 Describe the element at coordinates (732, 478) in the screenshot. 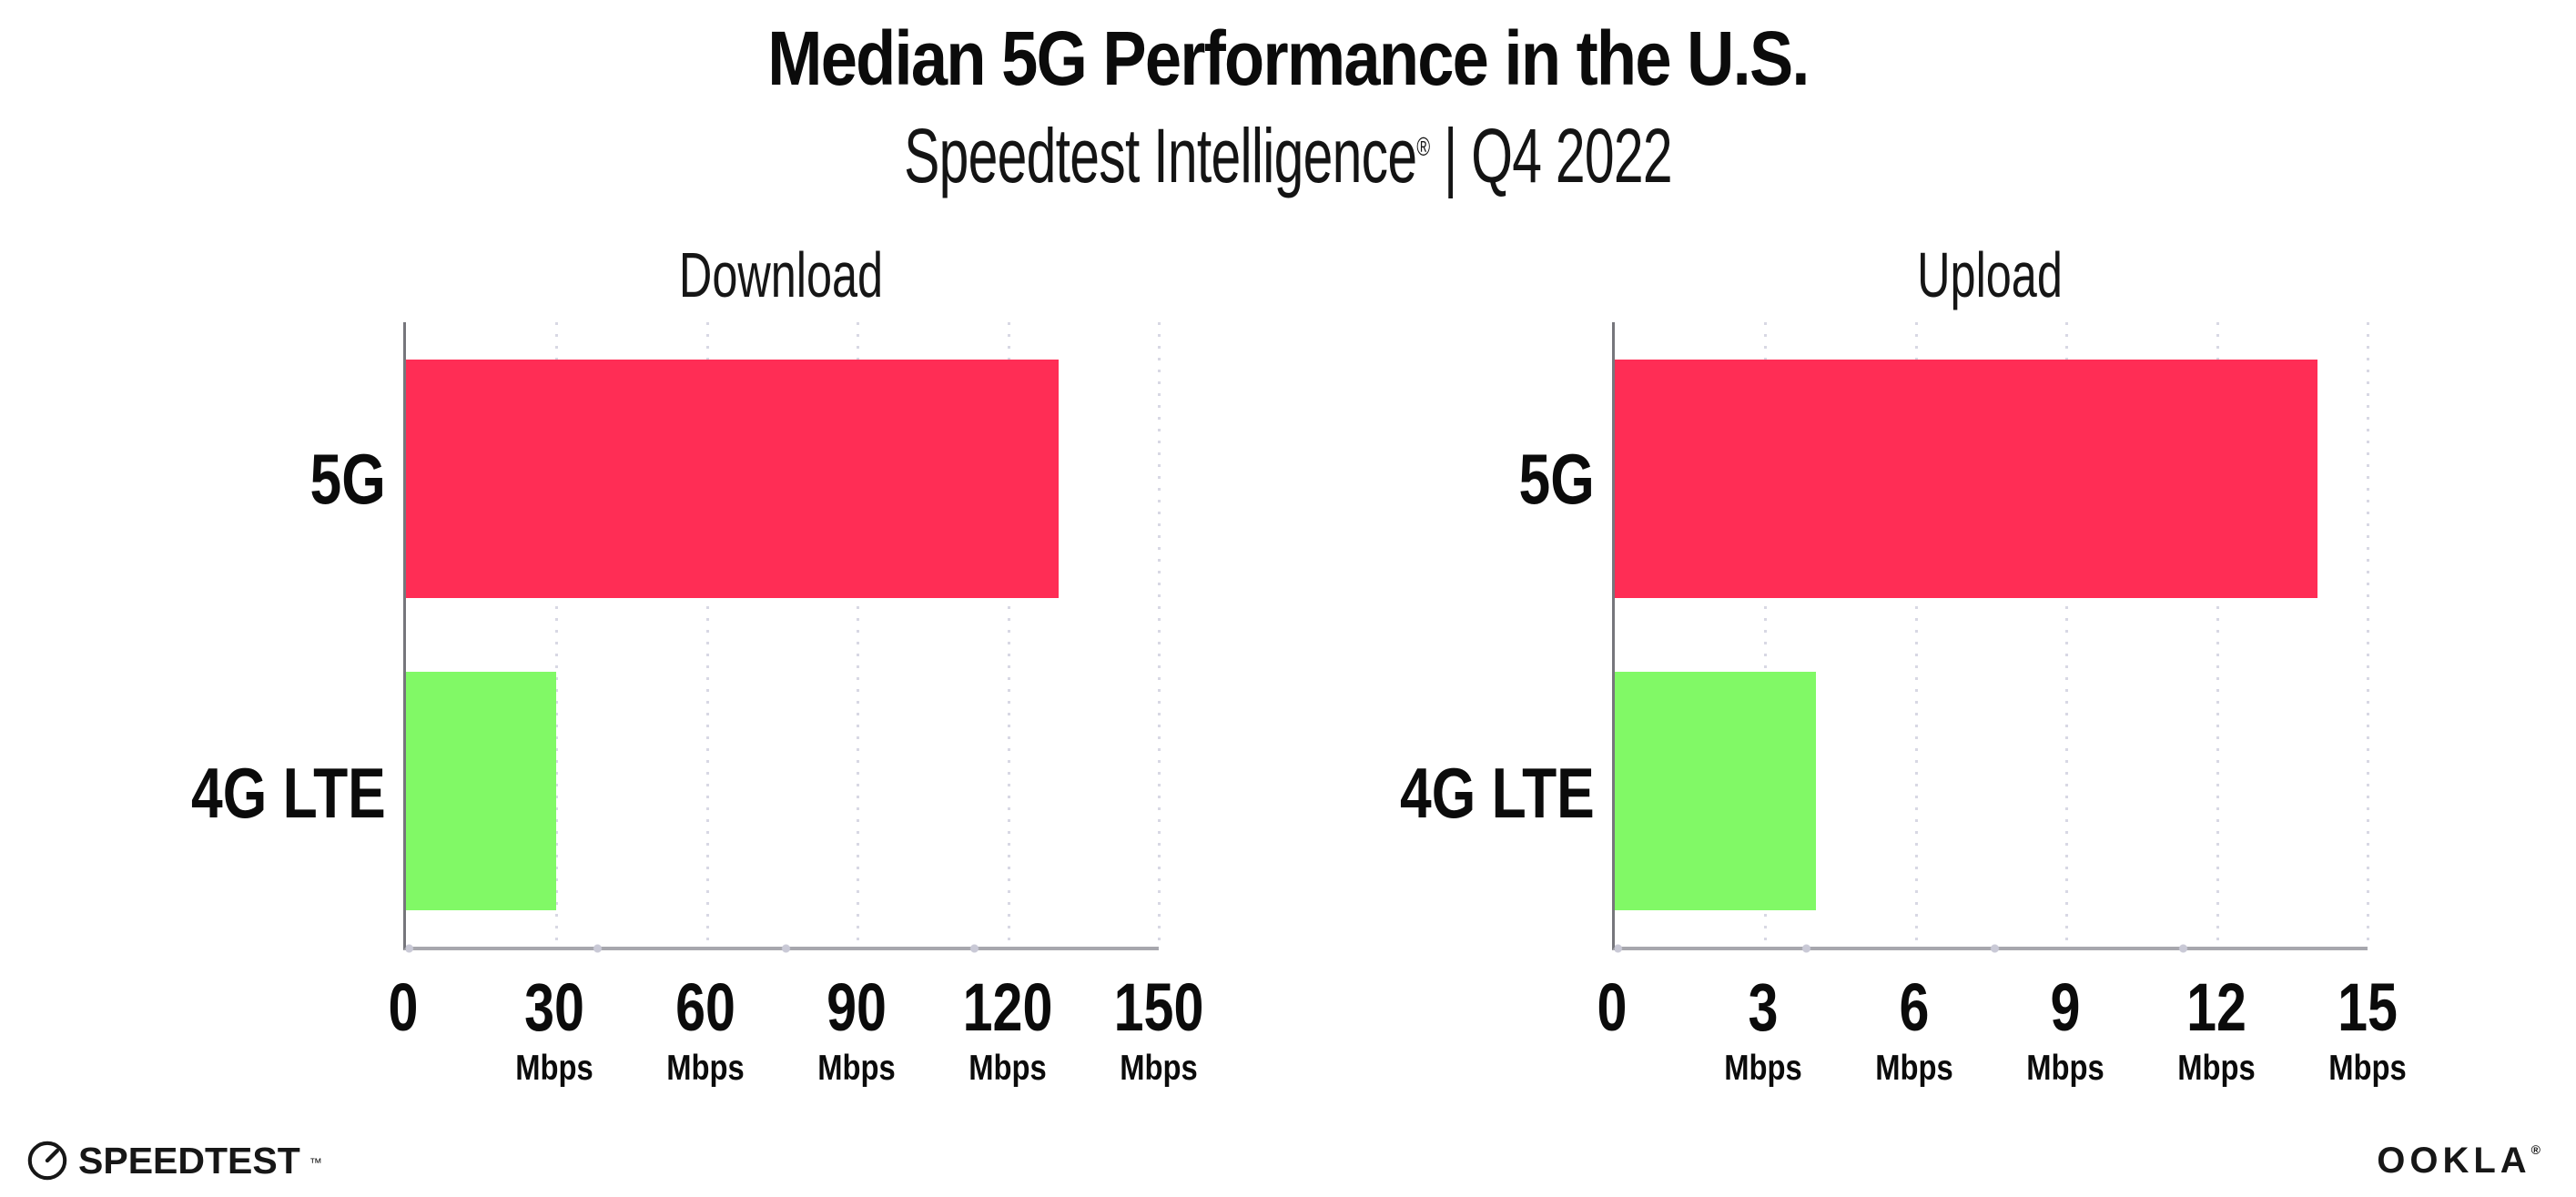

I see `bar-download-5g` at that location.